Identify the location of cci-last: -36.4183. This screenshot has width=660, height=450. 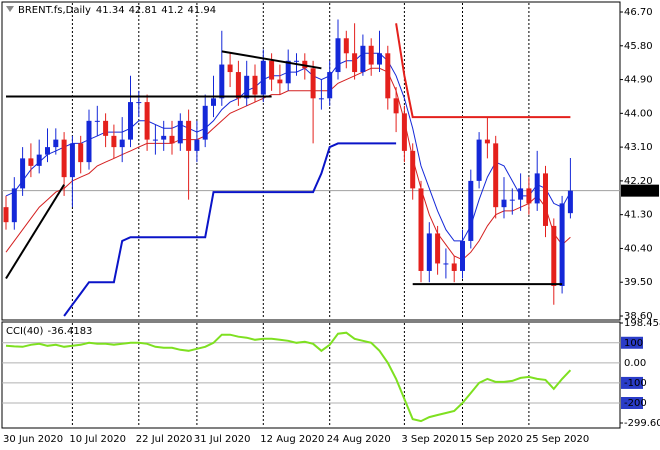
(69, 331).